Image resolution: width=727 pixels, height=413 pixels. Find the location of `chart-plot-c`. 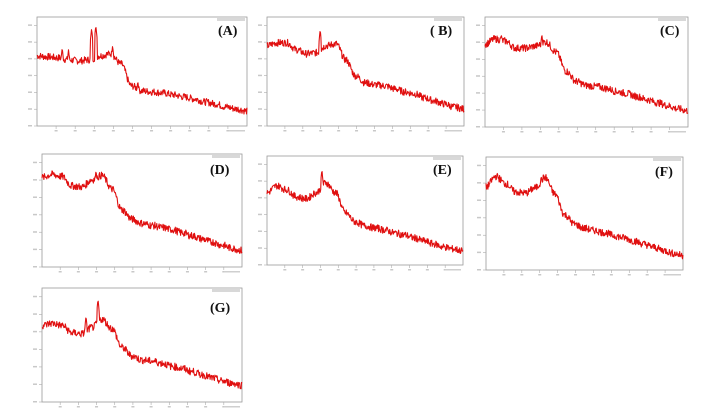

chart-plot-c is located at coordinates (582, 74).